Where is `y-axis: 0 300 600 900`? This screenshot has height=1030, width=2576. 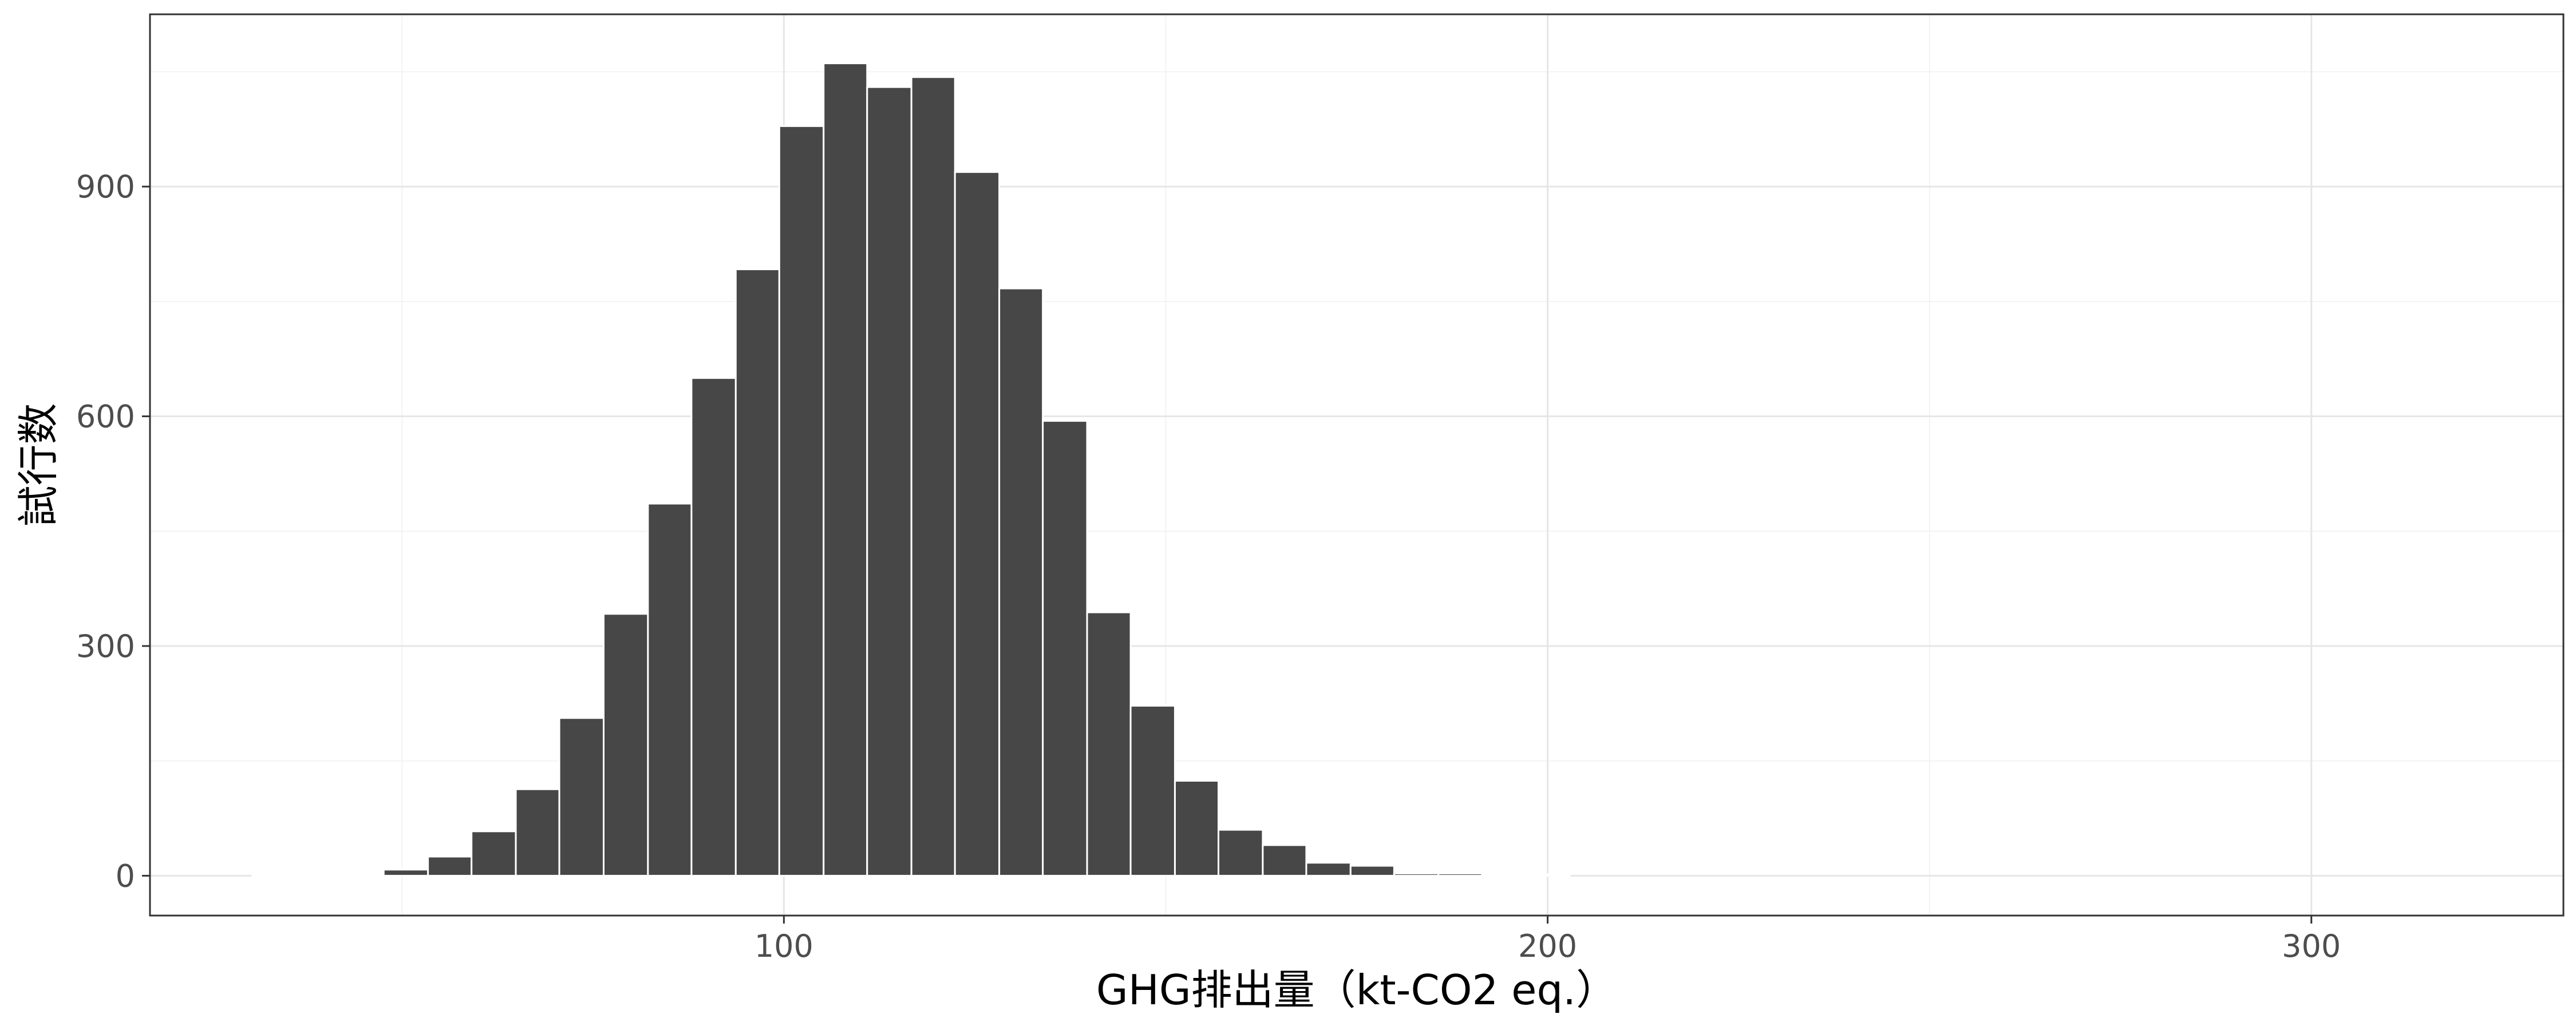 y-axis: 0 300 600 900 is located at coordinates (113, 531).